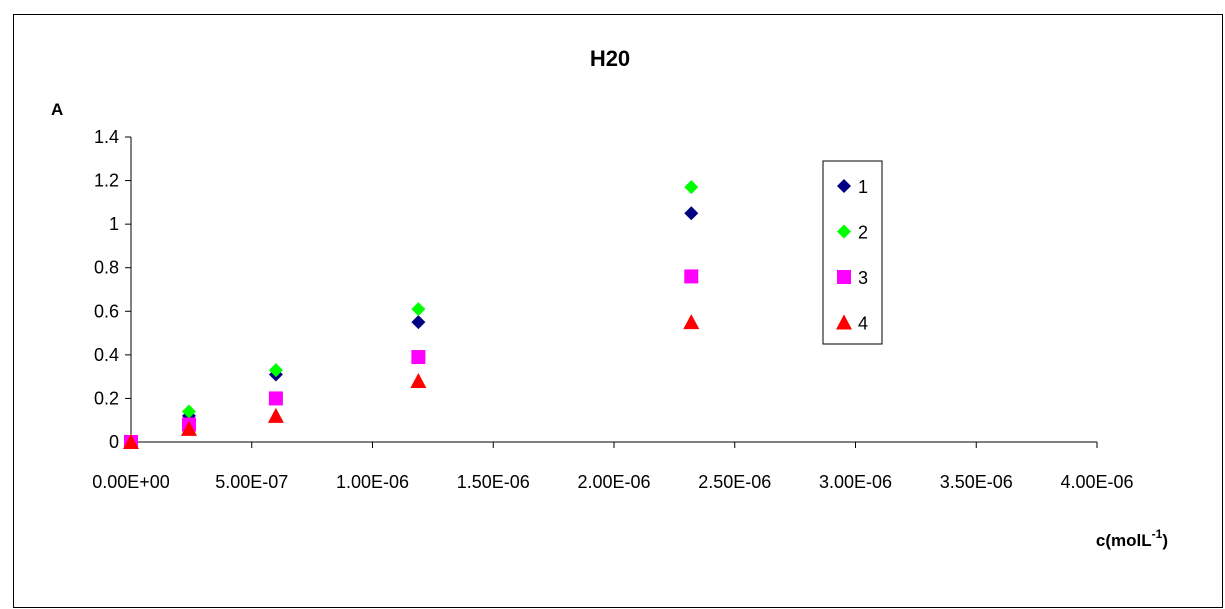  I want to click on y-tick-label: 0, so click(114, 442).